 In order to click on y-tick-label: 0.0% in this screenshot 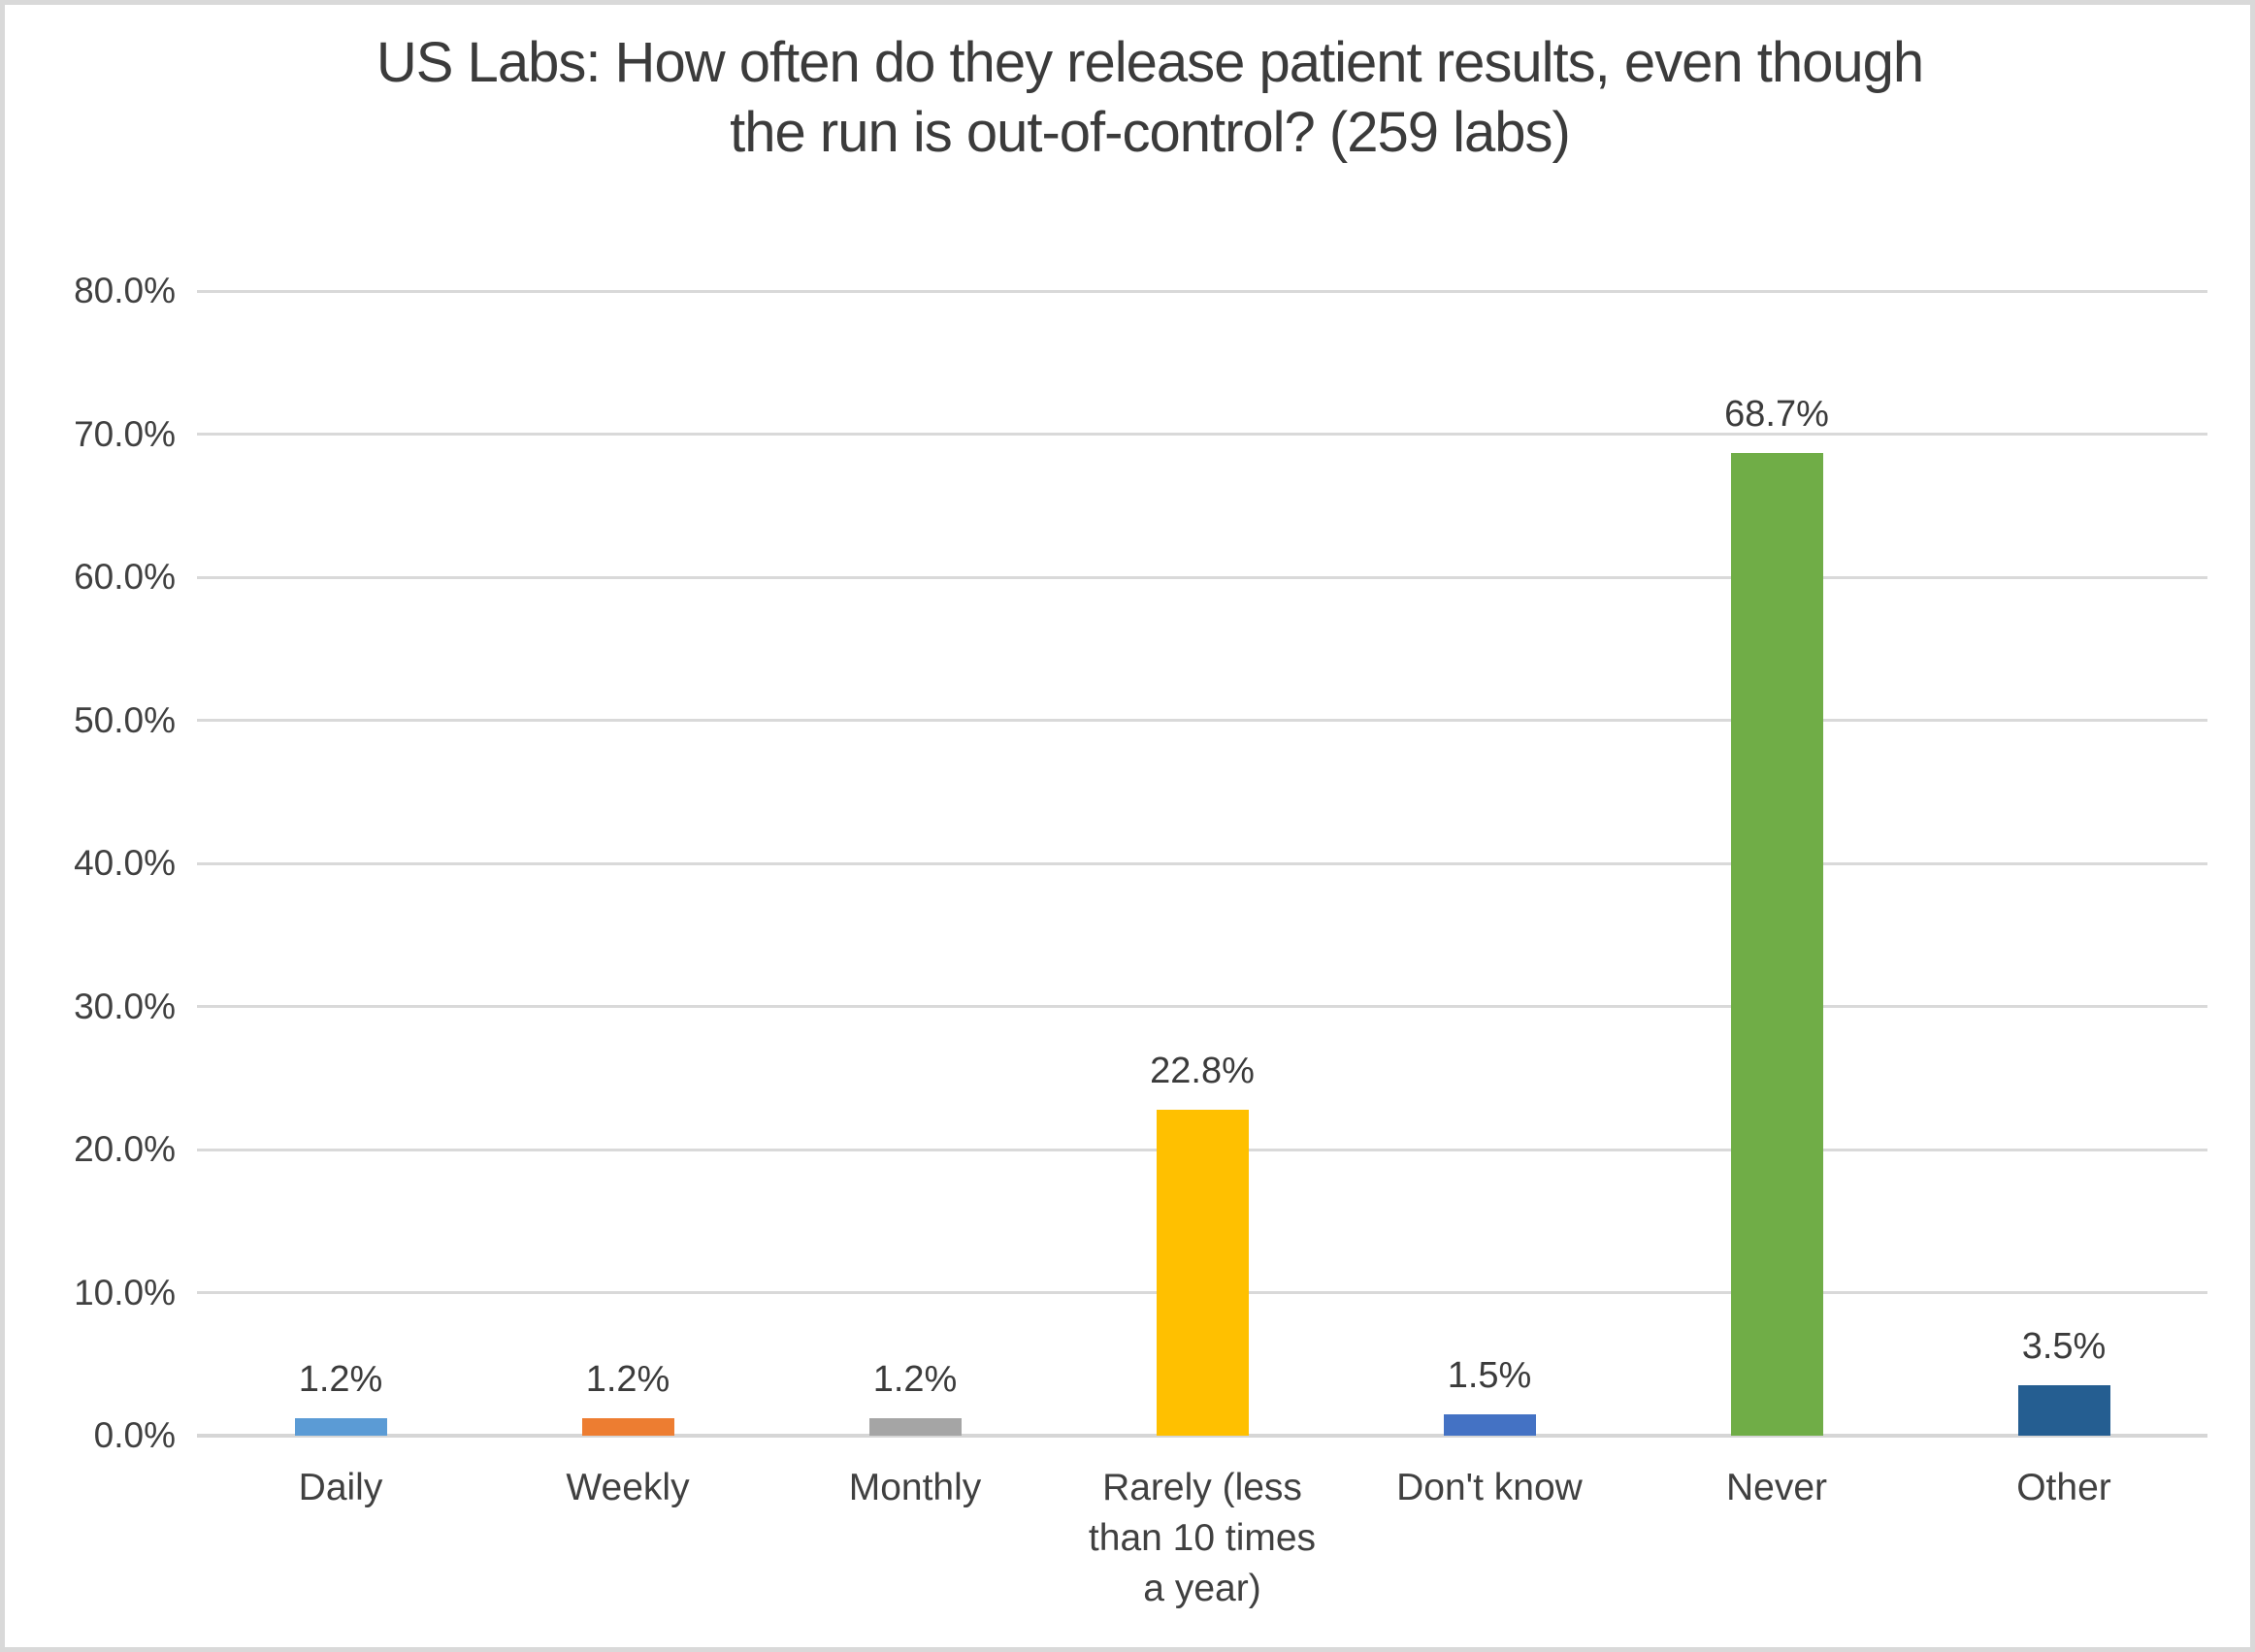, I will do `click(134, 1435)`.